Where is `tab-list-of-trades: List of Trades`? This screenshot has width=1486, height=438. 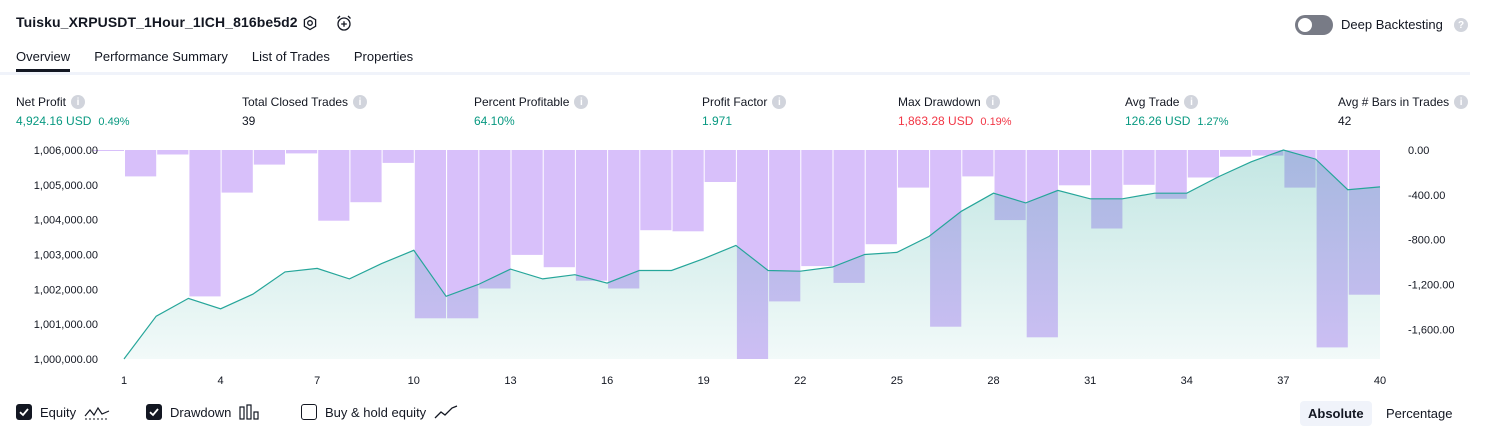
tab-list-of-trades: List of Trades is located at coordinates (290, 56).